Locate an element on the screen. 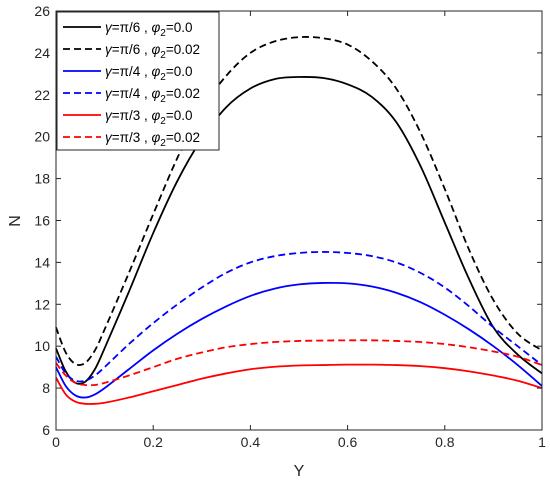  y-tick-label: 10 is located at coordinates (42, 346).